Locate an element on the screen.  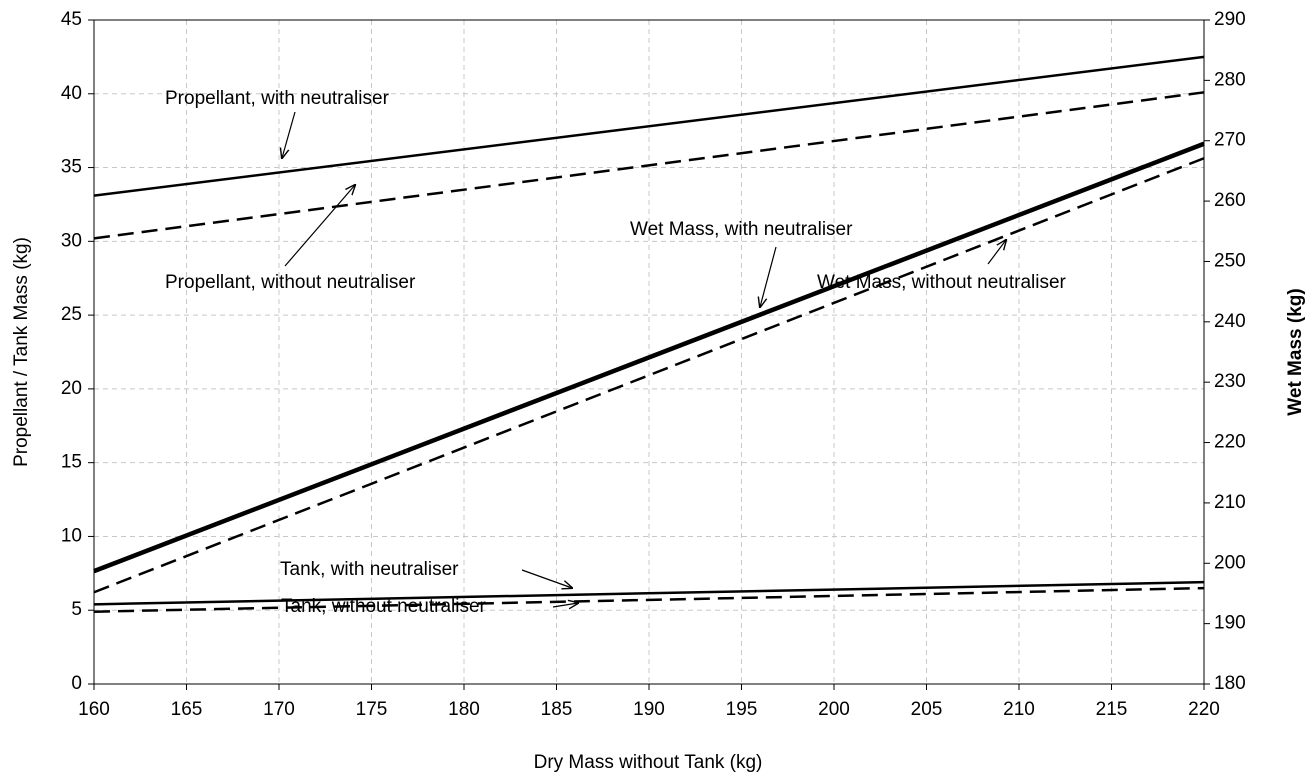
x-tick-label: 200 is located at coordinates (834, 709).